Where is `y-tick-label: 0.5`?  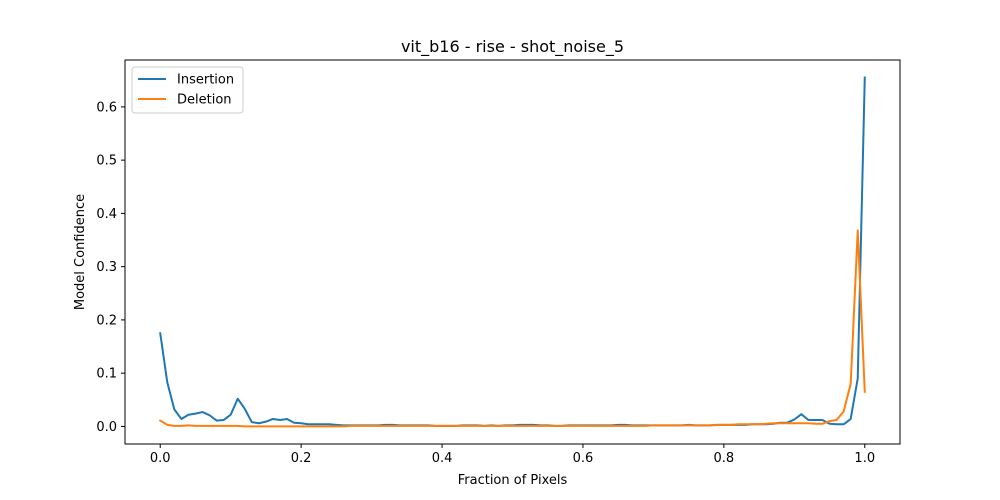 y-tick-label: 0.5 is located at coordinates (106, 161).